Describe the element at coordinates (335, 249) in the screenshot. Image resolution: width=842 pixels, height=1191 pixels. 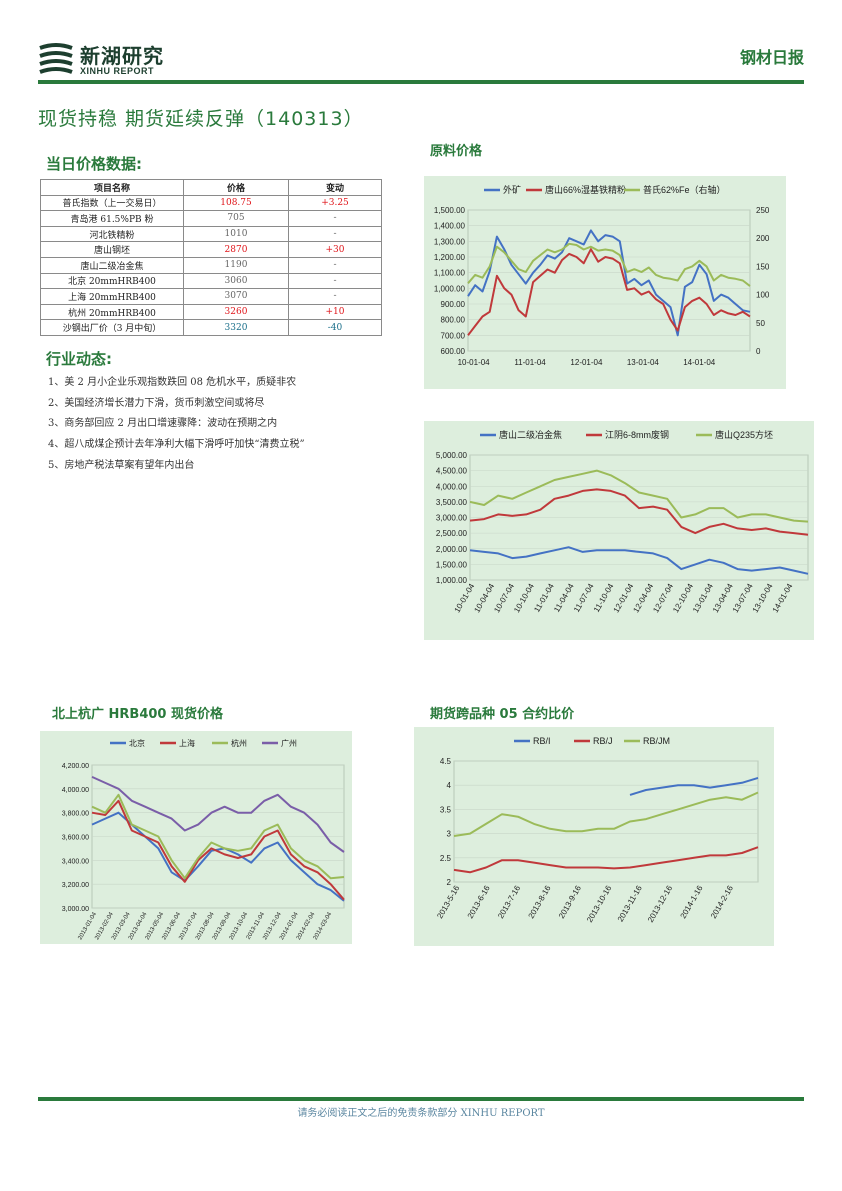
I see `price-row-change: +30` at that location.